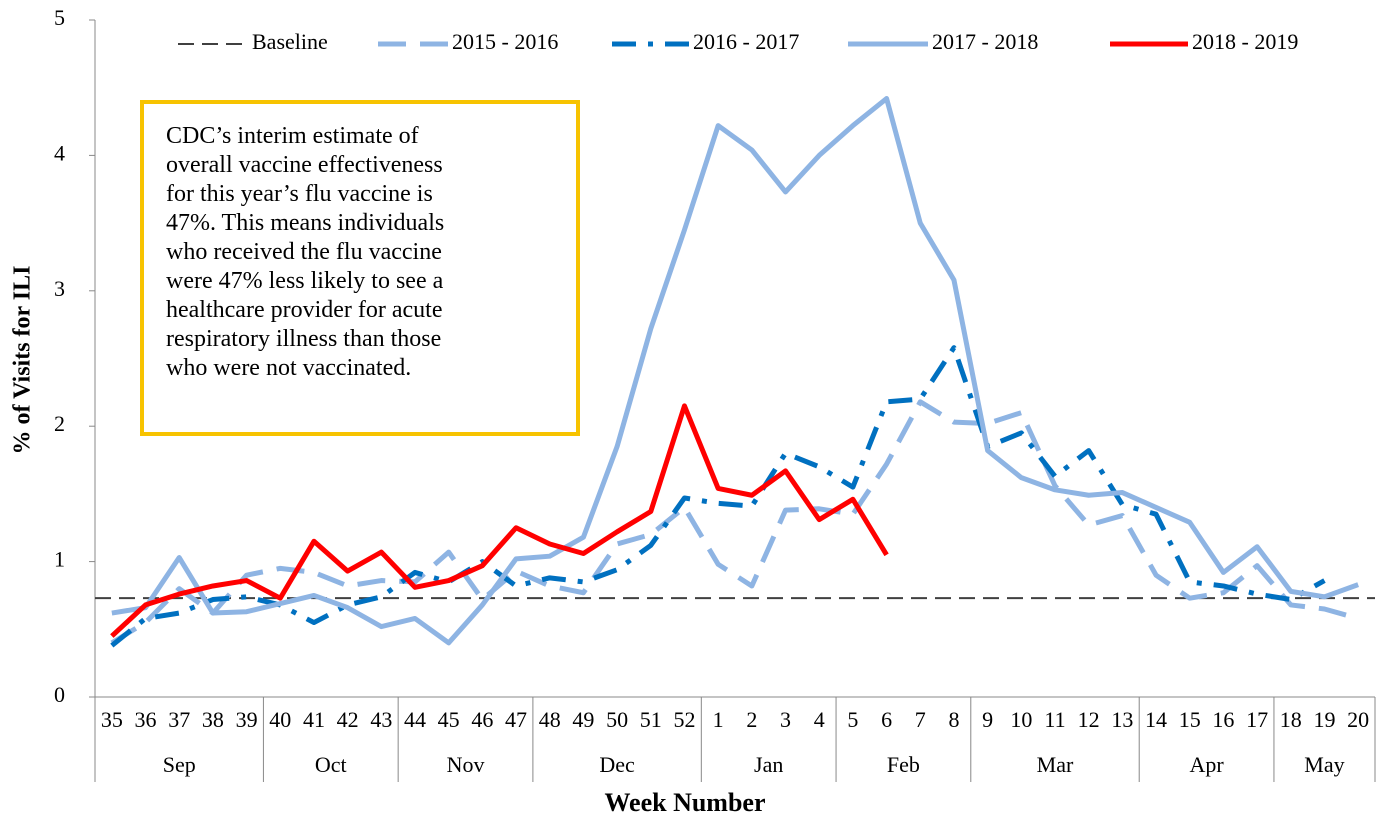 This screenshot has width=1379, height=819. Describe the element at coordinates (59, 152) in the screenshot. I see `y-tick-label: 4` at that location.